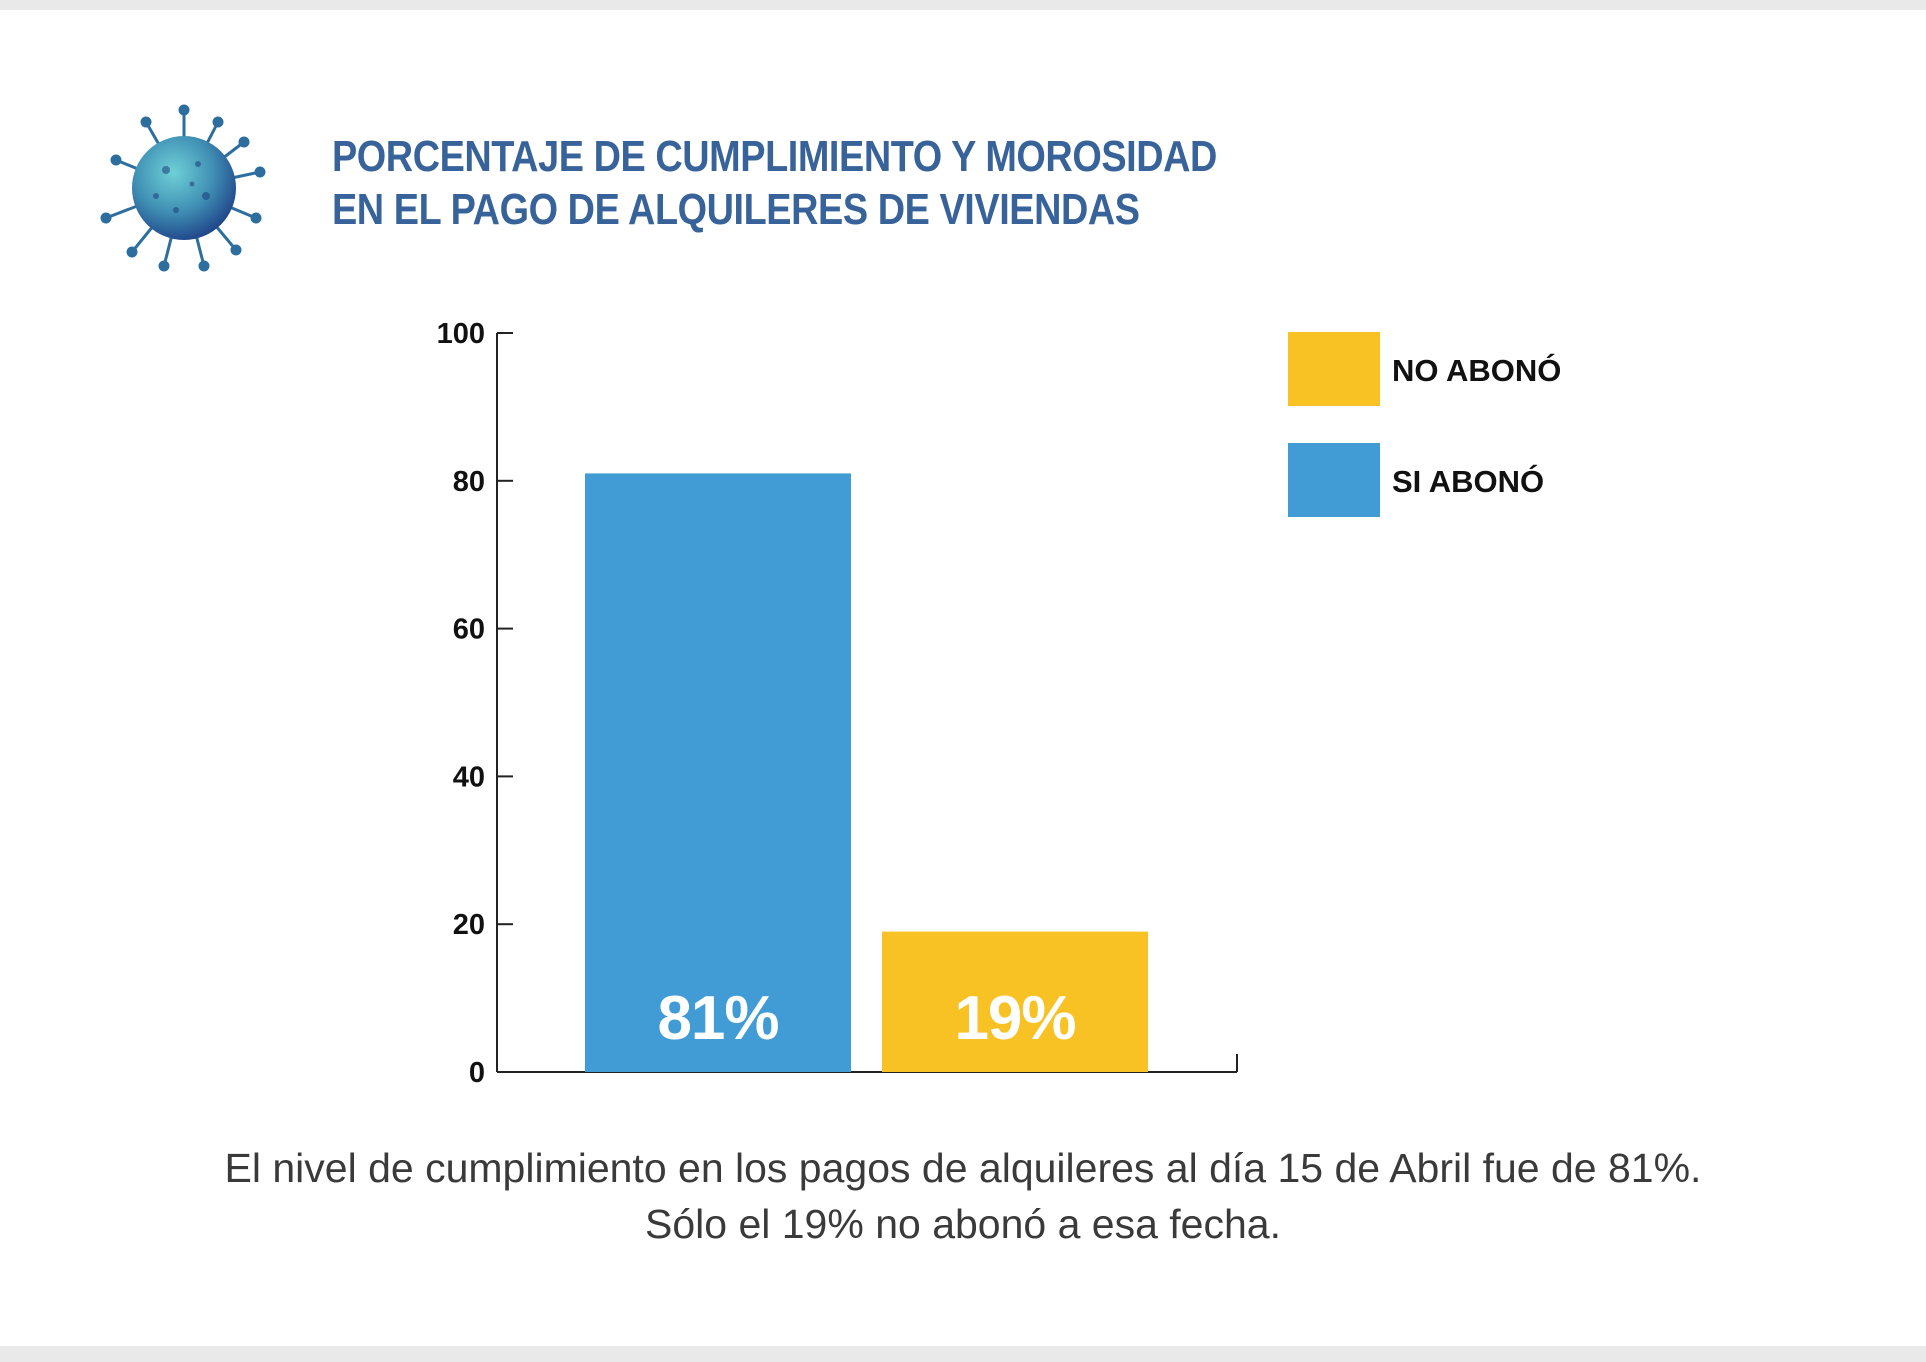  Describe the element at coordinates (461, 334) in the screenshot. I see `y-tick-label: 100` at that location.